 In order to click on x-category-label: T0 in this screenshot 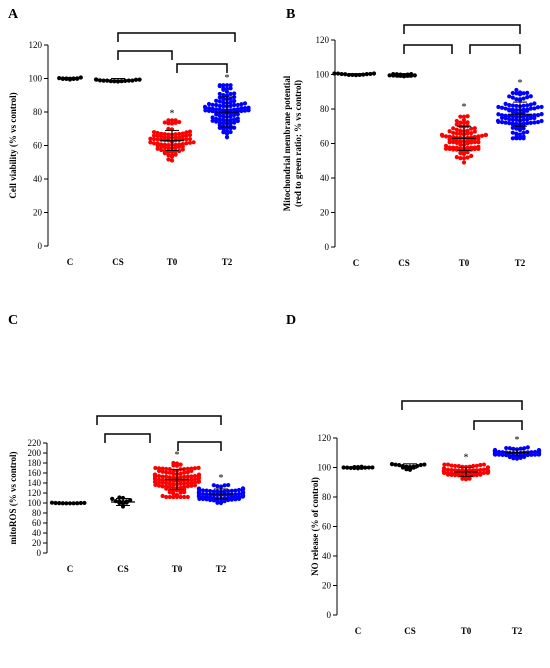, I will do `click(177, 569)`.